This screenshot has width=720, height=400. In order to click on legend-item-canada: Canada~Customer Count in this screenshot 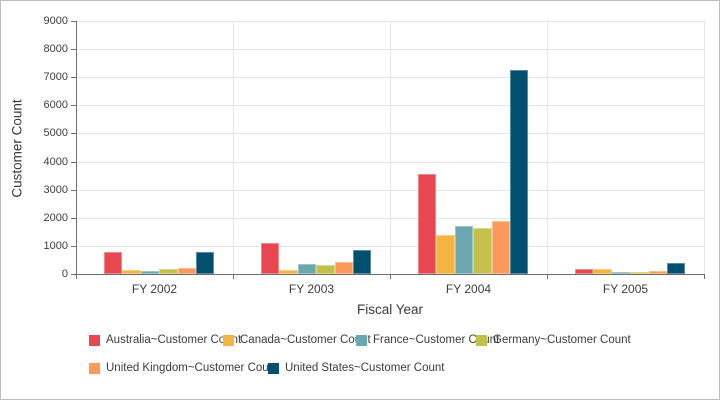, I will do `click(297, 340)`.